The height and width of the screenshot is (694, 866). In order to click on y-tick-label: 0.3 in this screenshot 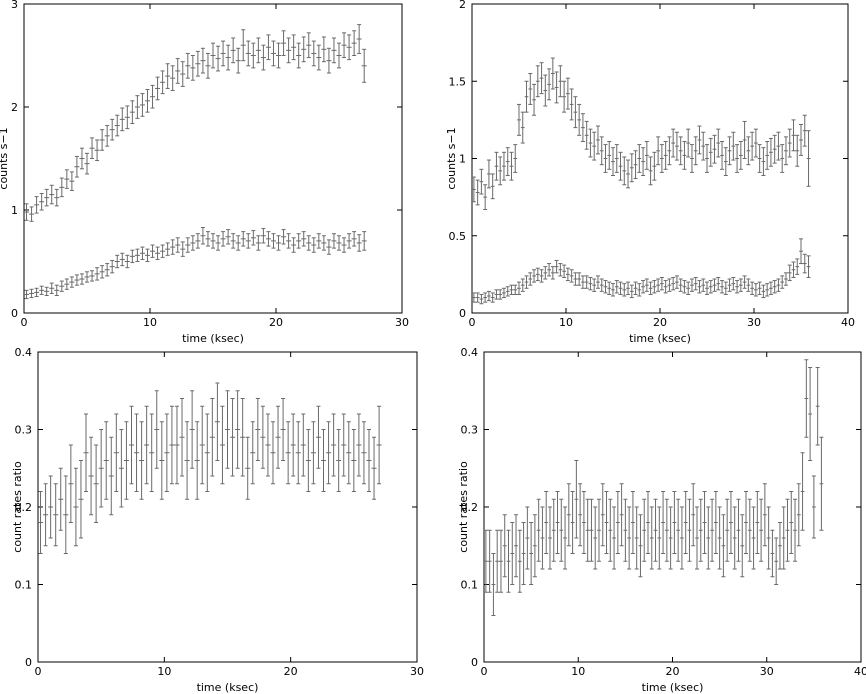, I will do `click(470, 430)`.